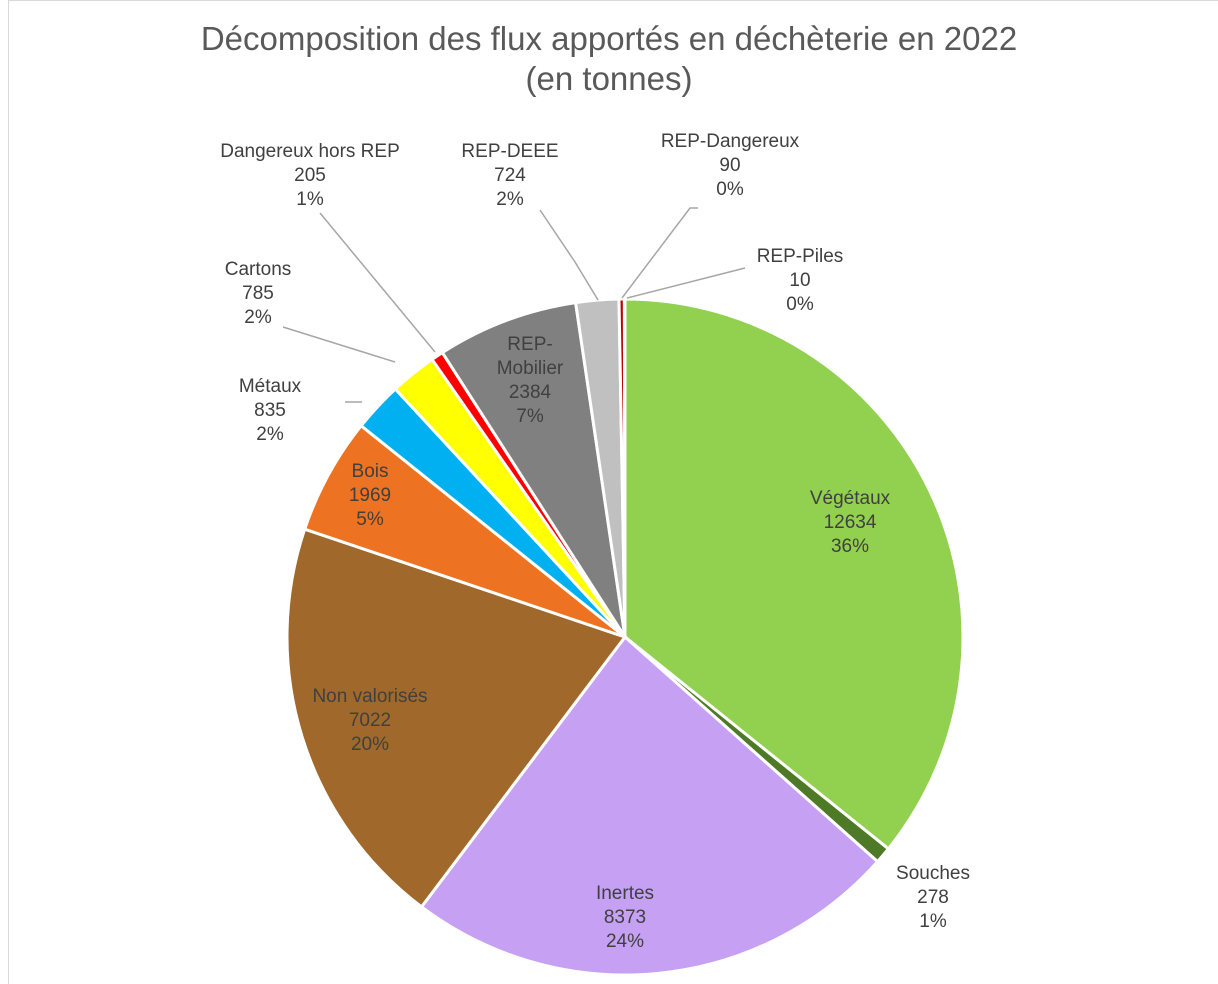 This screenshot has height=984, width=1218. What do you see at coordinates (370, 696) in the screenshot?
I see `category-label: Non valorisés` at bounding box center [370, 696].